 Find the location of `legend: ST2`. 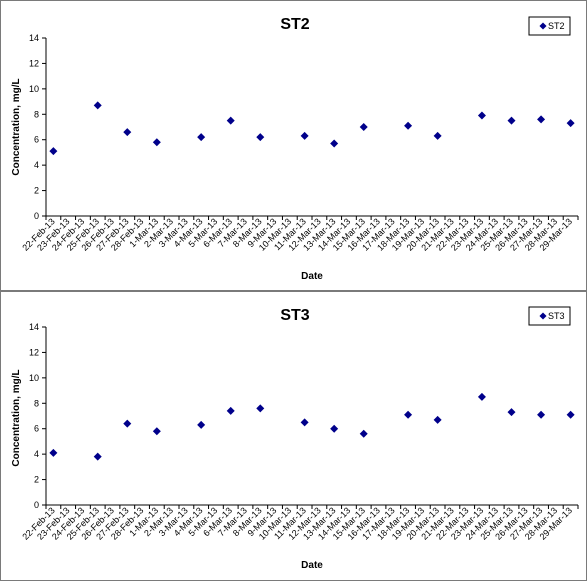

legend: ST2 is located at coordinates (549, 26).